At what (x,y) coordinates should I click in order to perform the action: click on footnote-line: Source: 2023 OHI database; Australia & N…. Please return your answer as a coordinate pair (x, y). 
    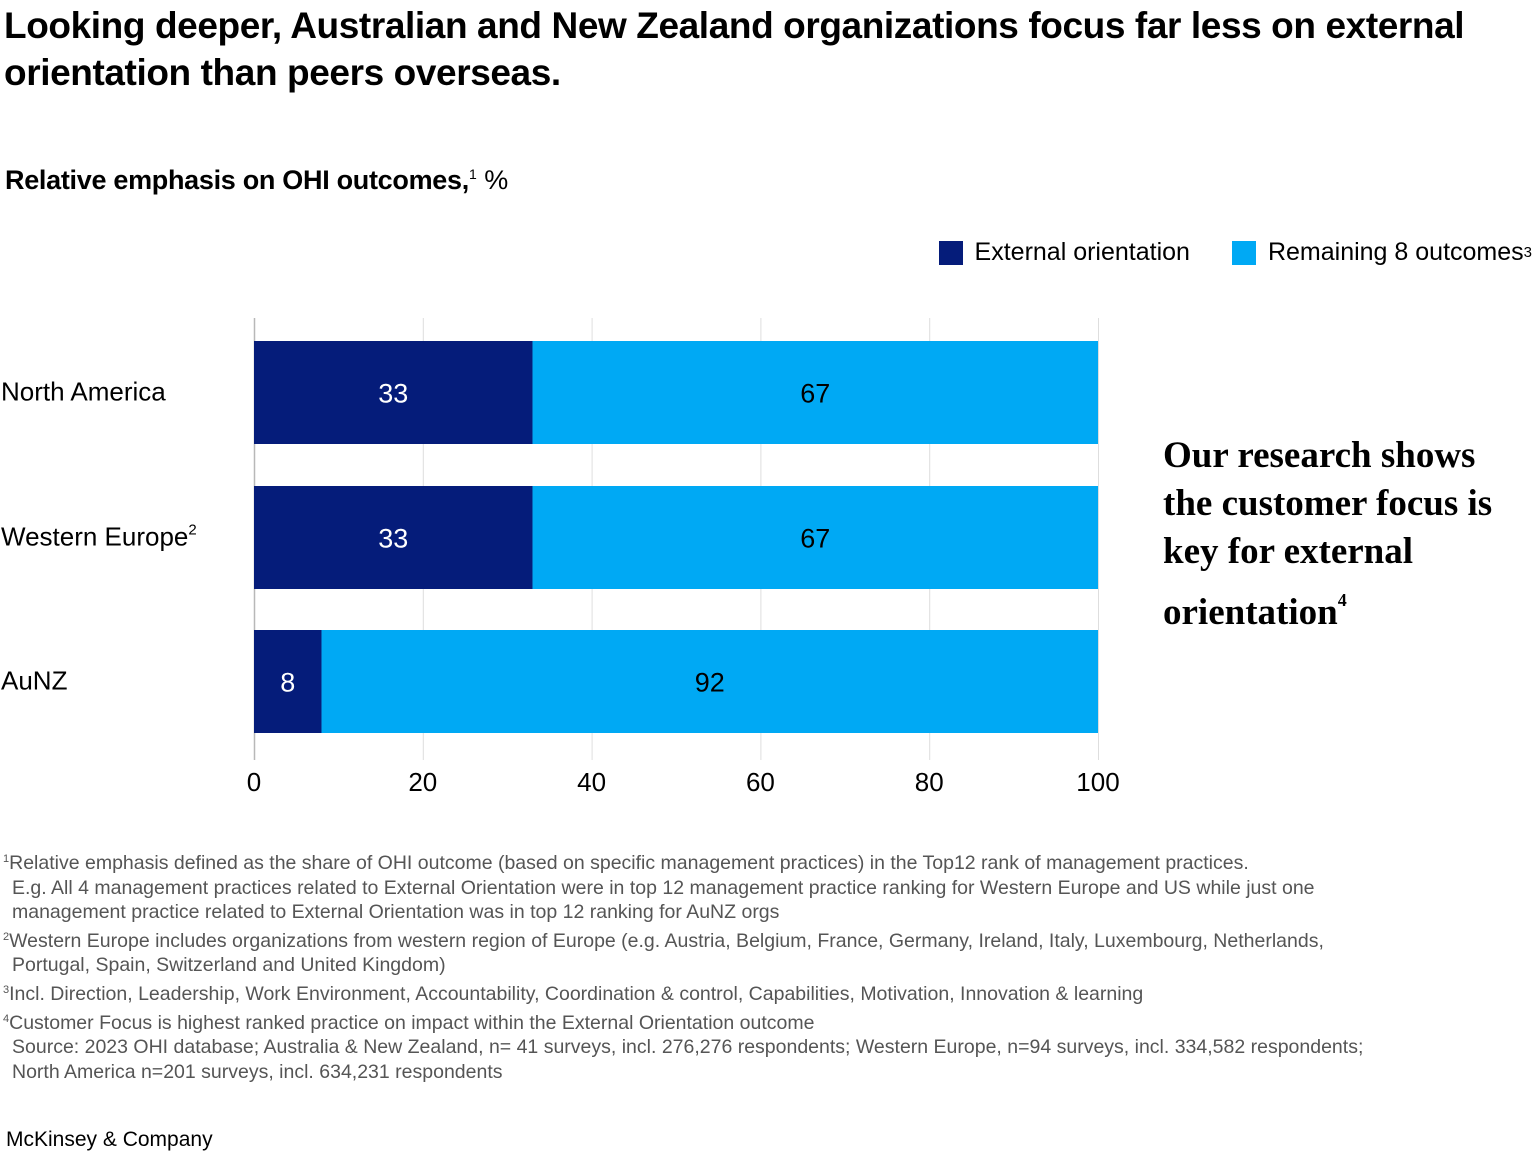
    Looking at the image, I should click on (688, 1047).